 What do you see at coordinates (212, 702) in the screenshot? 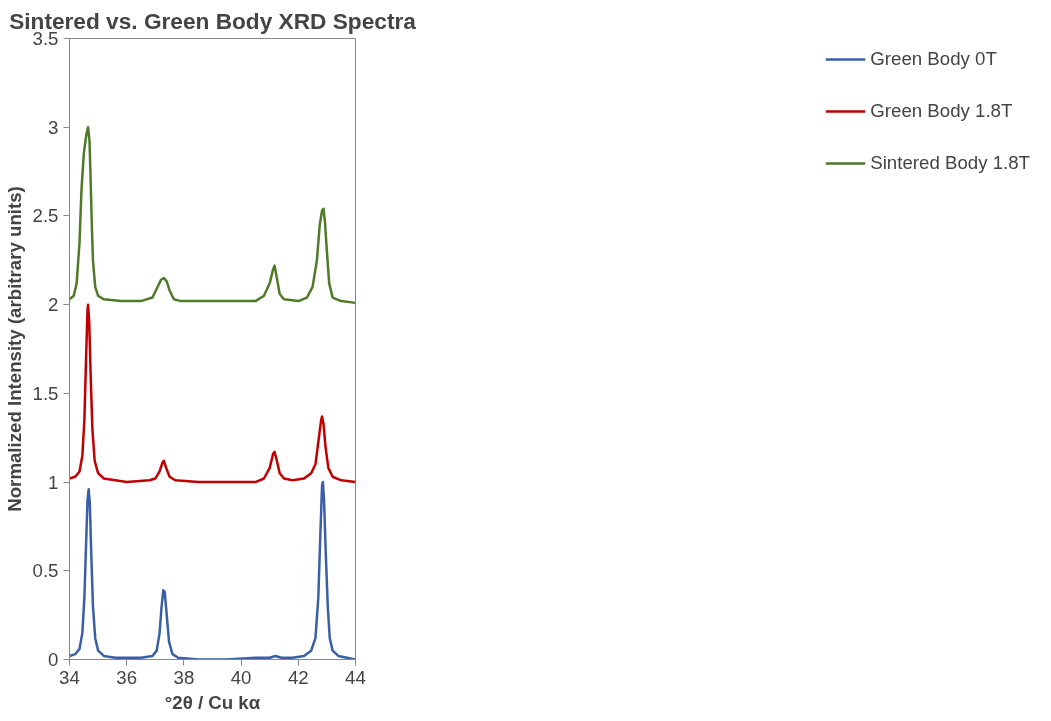
I see `x-axis-title: °2θ / Cu kα` at bounding box center [212, 702].